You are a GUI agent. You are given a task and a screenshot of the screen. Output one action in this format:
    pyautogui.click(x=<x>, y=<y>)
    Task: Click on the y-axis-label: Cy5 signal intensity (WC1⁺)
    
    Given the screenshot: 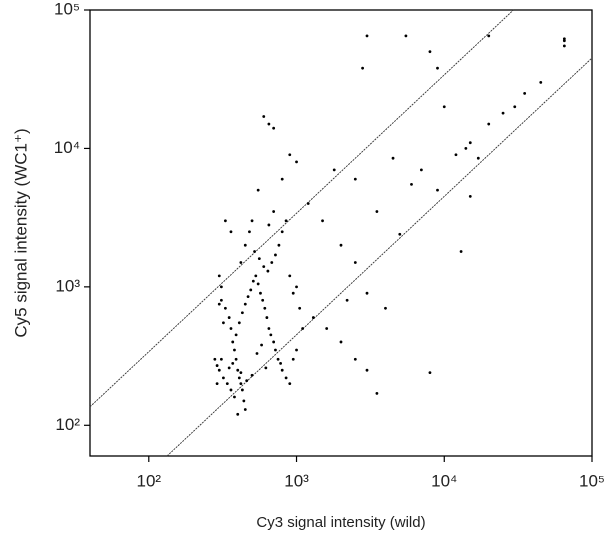 What is the action you would take?
    pyautogui.click(x=20, y=232)
    